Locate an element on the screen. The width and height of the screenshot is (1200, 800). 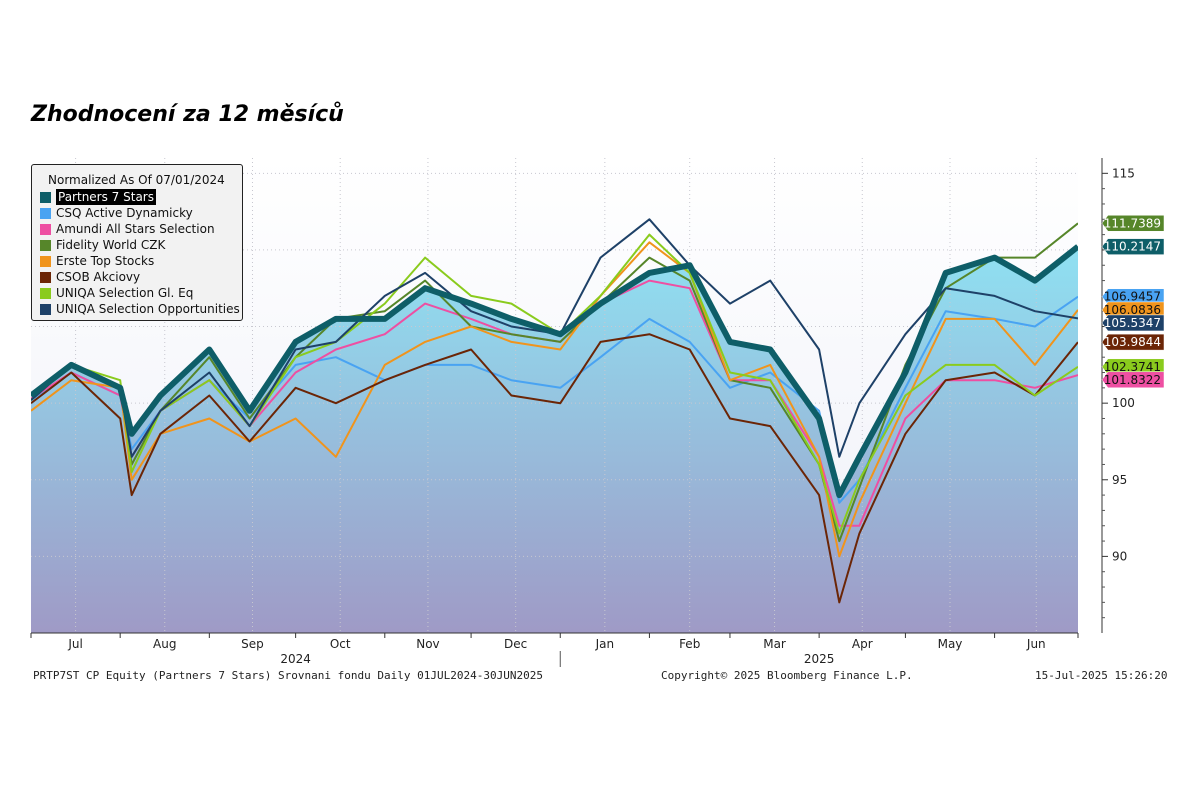
legend-label: Erste Top Stocks is located at coordinates (105, 261).